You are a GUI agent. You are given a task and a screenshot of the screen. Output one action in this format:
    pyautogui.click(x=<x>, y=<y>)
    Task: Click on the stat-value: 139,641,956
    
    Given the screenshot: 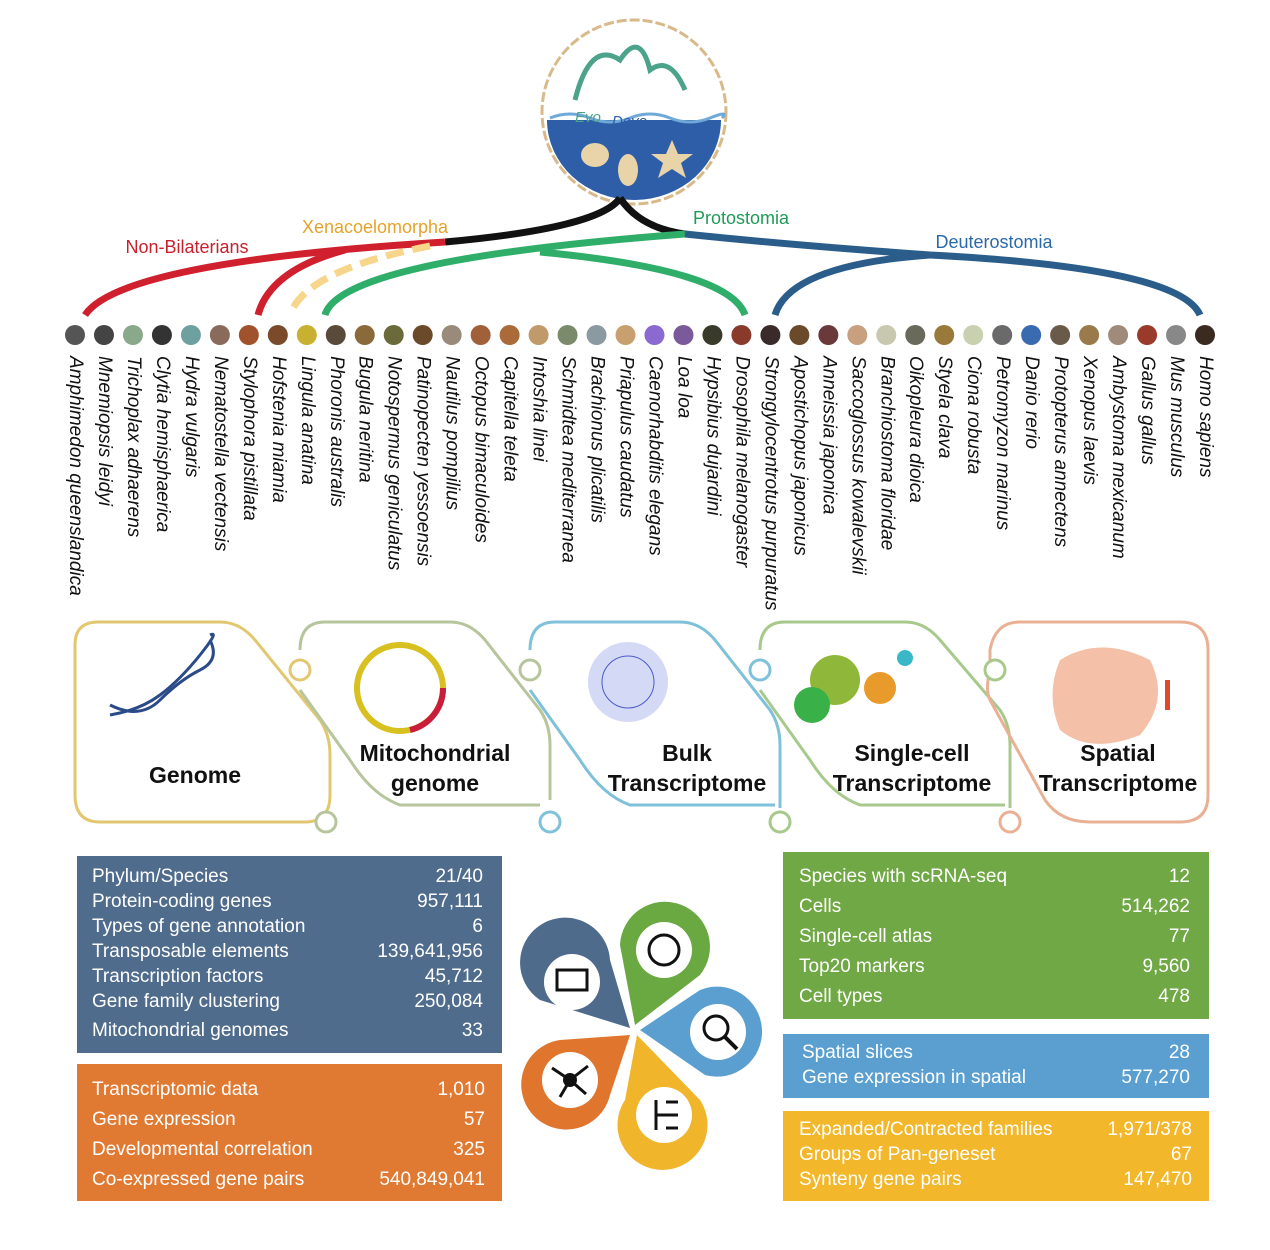 What is the action you would take?
    pyautogui.click(x=430, y=951)
    